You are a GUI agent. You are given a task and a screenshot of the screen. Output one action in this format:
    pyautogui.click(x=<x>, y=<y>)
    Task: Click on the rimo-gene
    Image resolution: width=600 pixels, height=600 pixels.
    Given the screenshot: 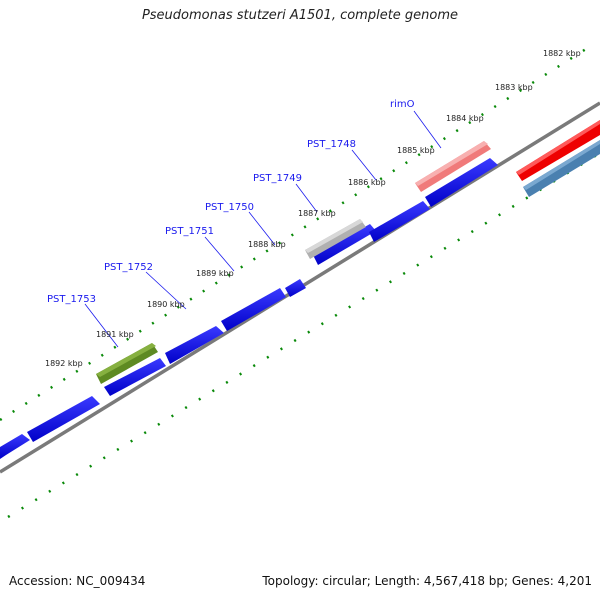 What is the action you would take?
    pyautogui.click(x=453, y=166)
    